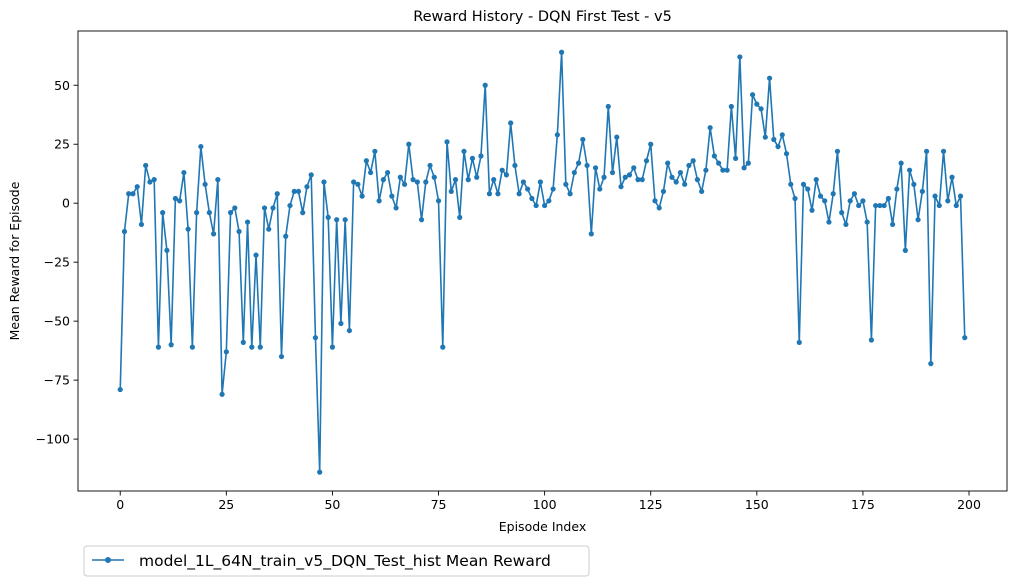  Describe the element at coordinates (120, 504) in the screenshot. I see `x-tick-label: 0` at that location.